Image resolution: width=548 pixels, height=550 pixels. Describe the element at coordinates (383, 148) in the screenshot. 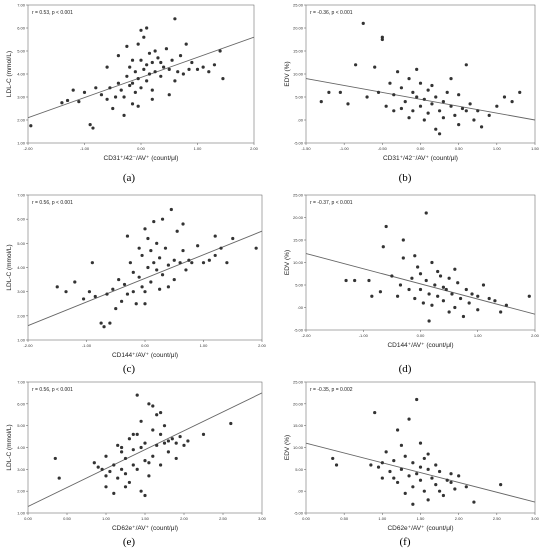

I see `x-tick-label: -0.50` at that location.